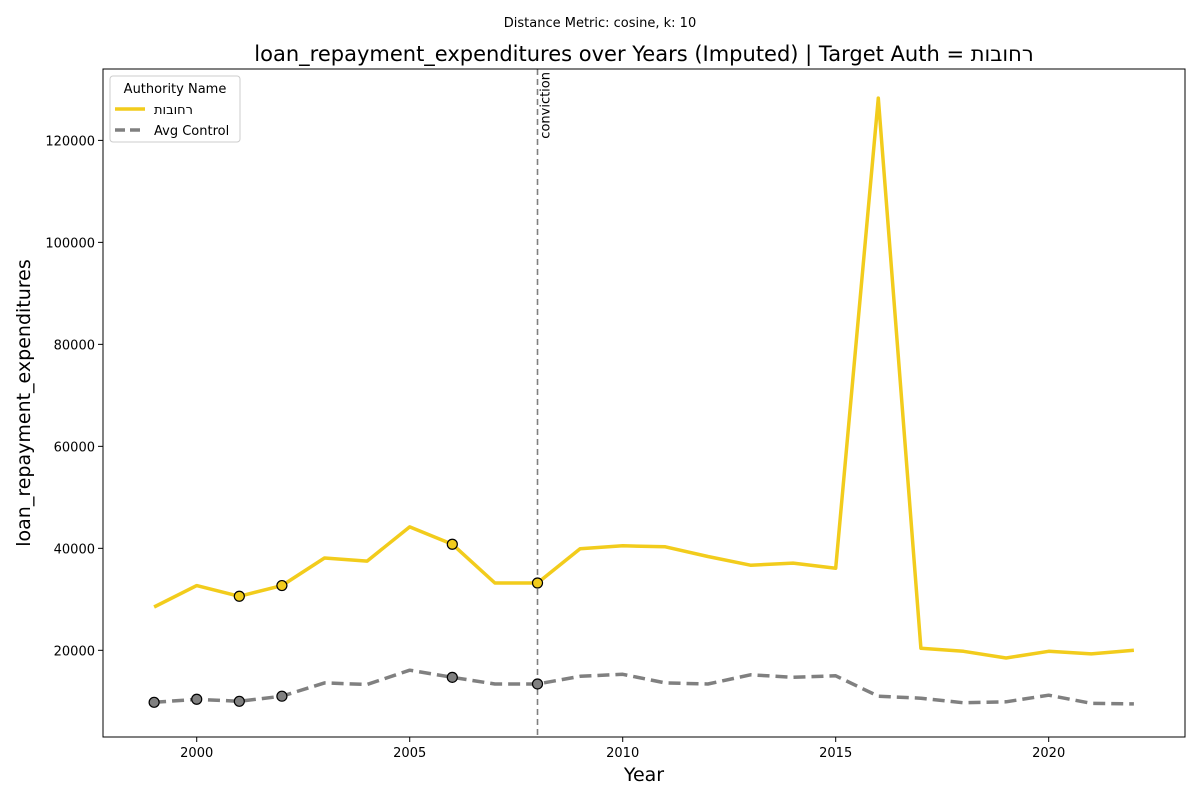  I want to click on x-tick-label: 2010, so click(622, 753).